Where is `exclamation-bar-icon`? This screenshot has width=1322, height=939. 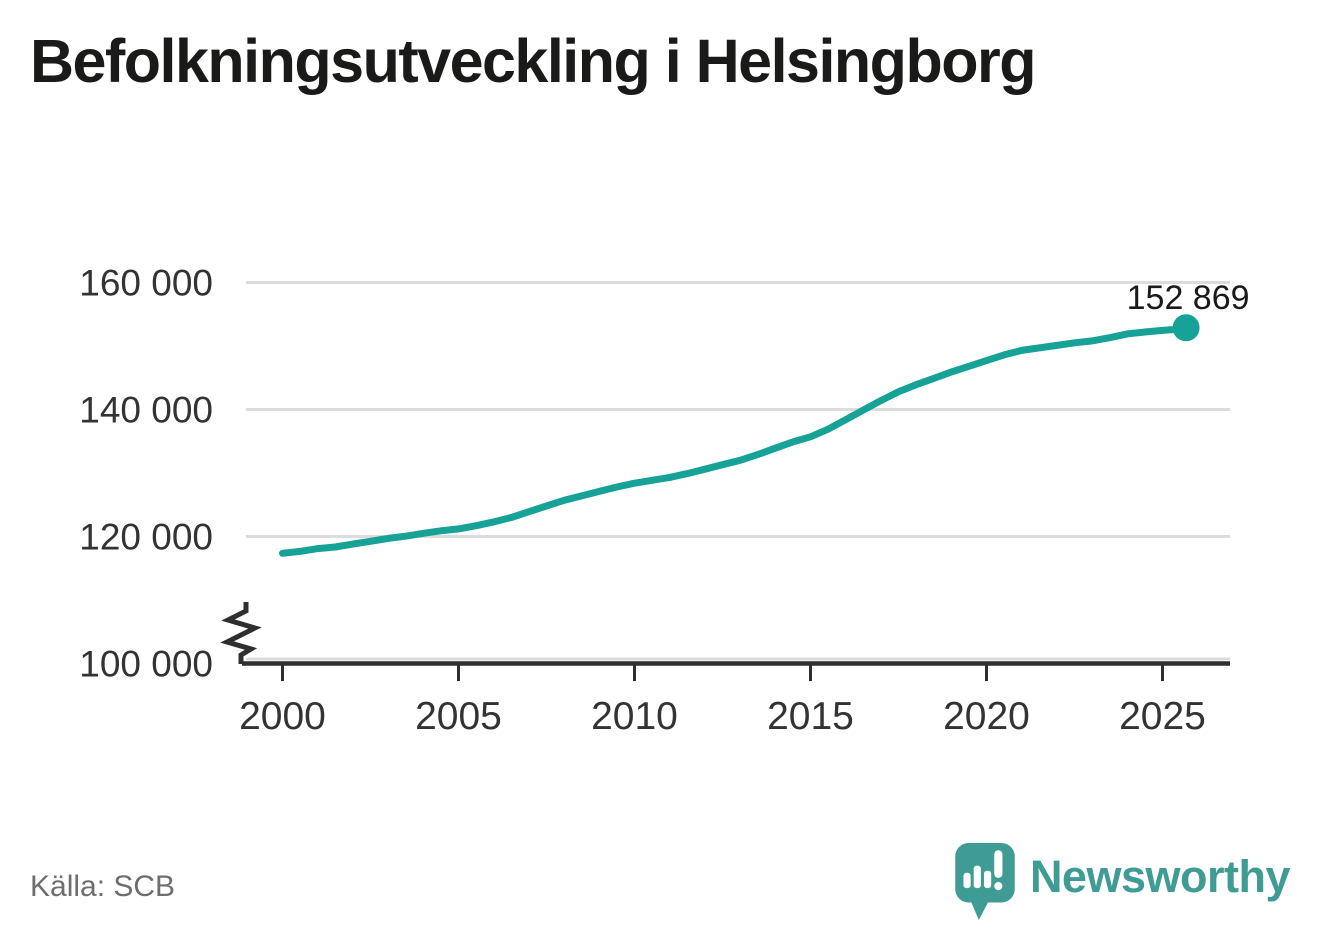
exclamation-bar-icon is located at coordinates (998, 864).